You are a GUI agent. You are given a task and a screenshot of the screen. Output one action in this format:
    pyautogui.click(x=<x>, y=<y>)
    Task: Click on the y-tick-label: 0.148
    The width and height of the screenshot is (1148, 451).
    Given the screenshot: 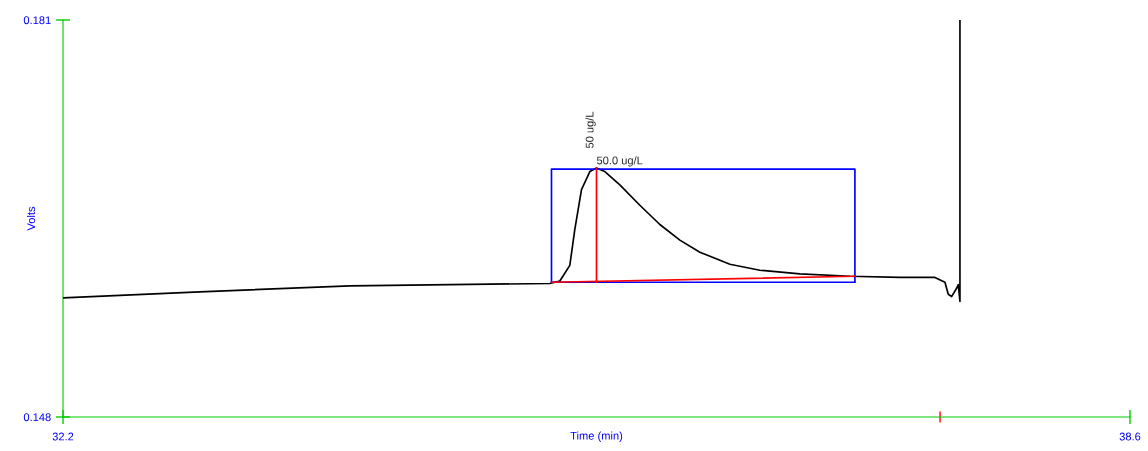 What is the action you would take?
    pyautogui.click(x=37, y=417)
    